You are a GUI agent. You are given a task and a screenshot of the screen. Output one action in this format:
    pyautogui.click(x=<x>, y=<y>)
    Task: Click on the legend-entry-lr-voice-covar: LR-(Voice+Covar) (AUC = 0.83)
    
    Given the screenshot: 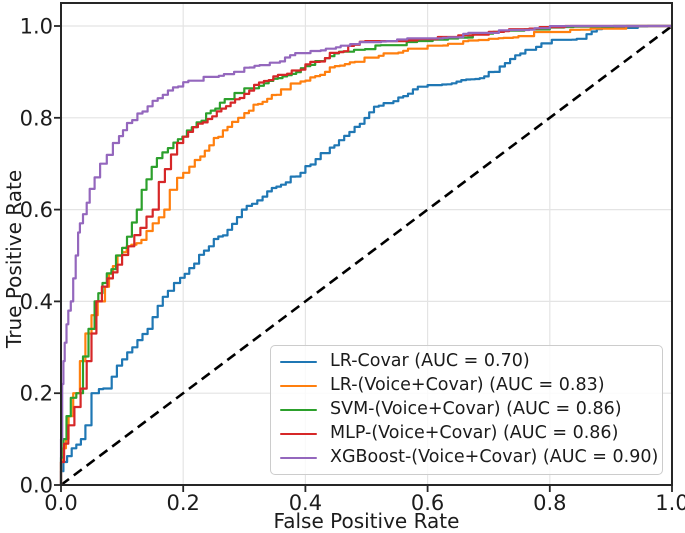 What is the action you would take?
    pyautogui.click(x=468, y=386)
    